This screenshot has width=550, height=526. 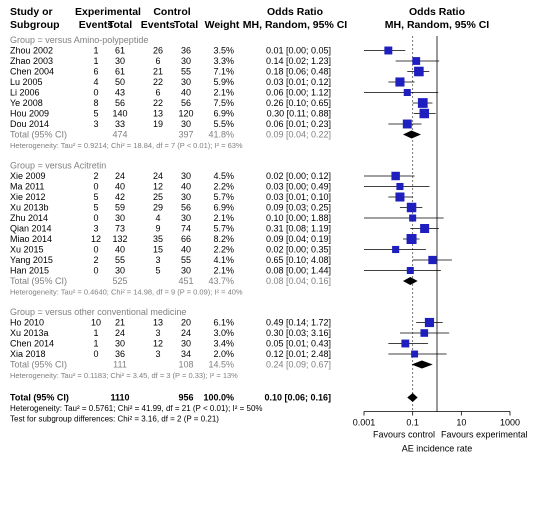 I want to click on ctrl-events: 19, so click(x=158, y=124).